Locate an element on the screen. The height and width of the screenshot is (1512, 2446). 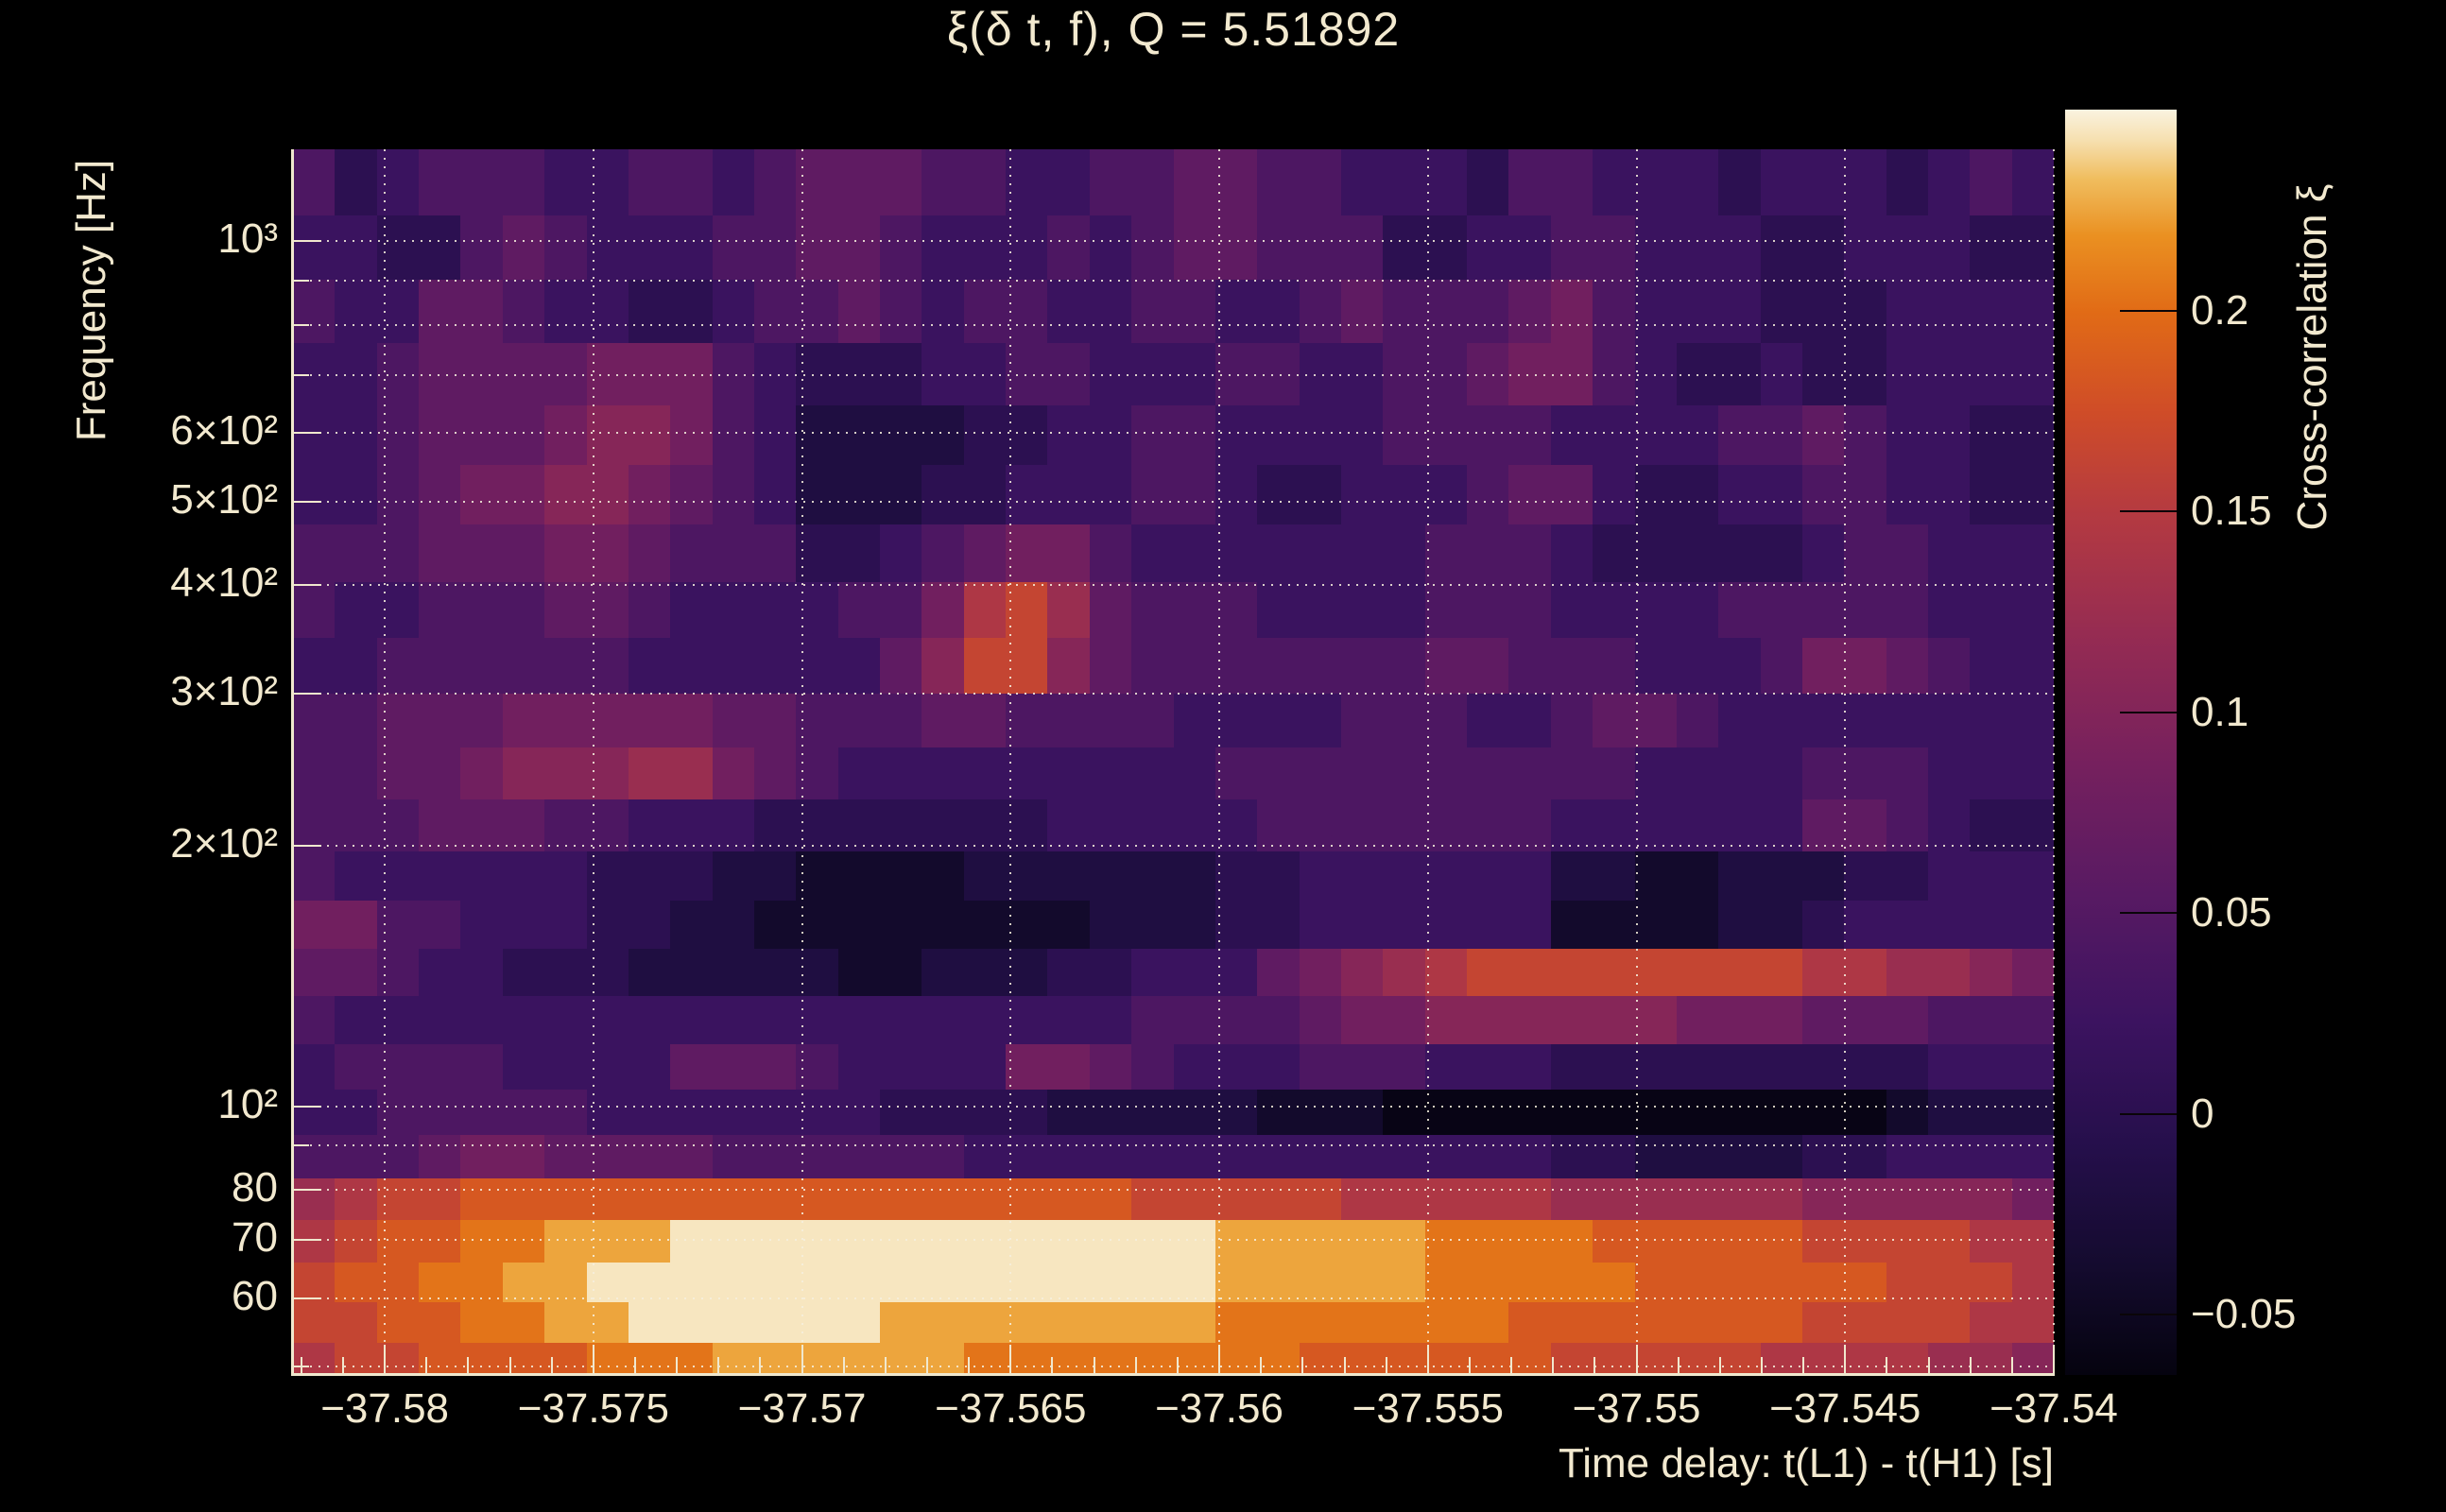
y-tick-label: 3×10² is located at coordinates (224, 690).